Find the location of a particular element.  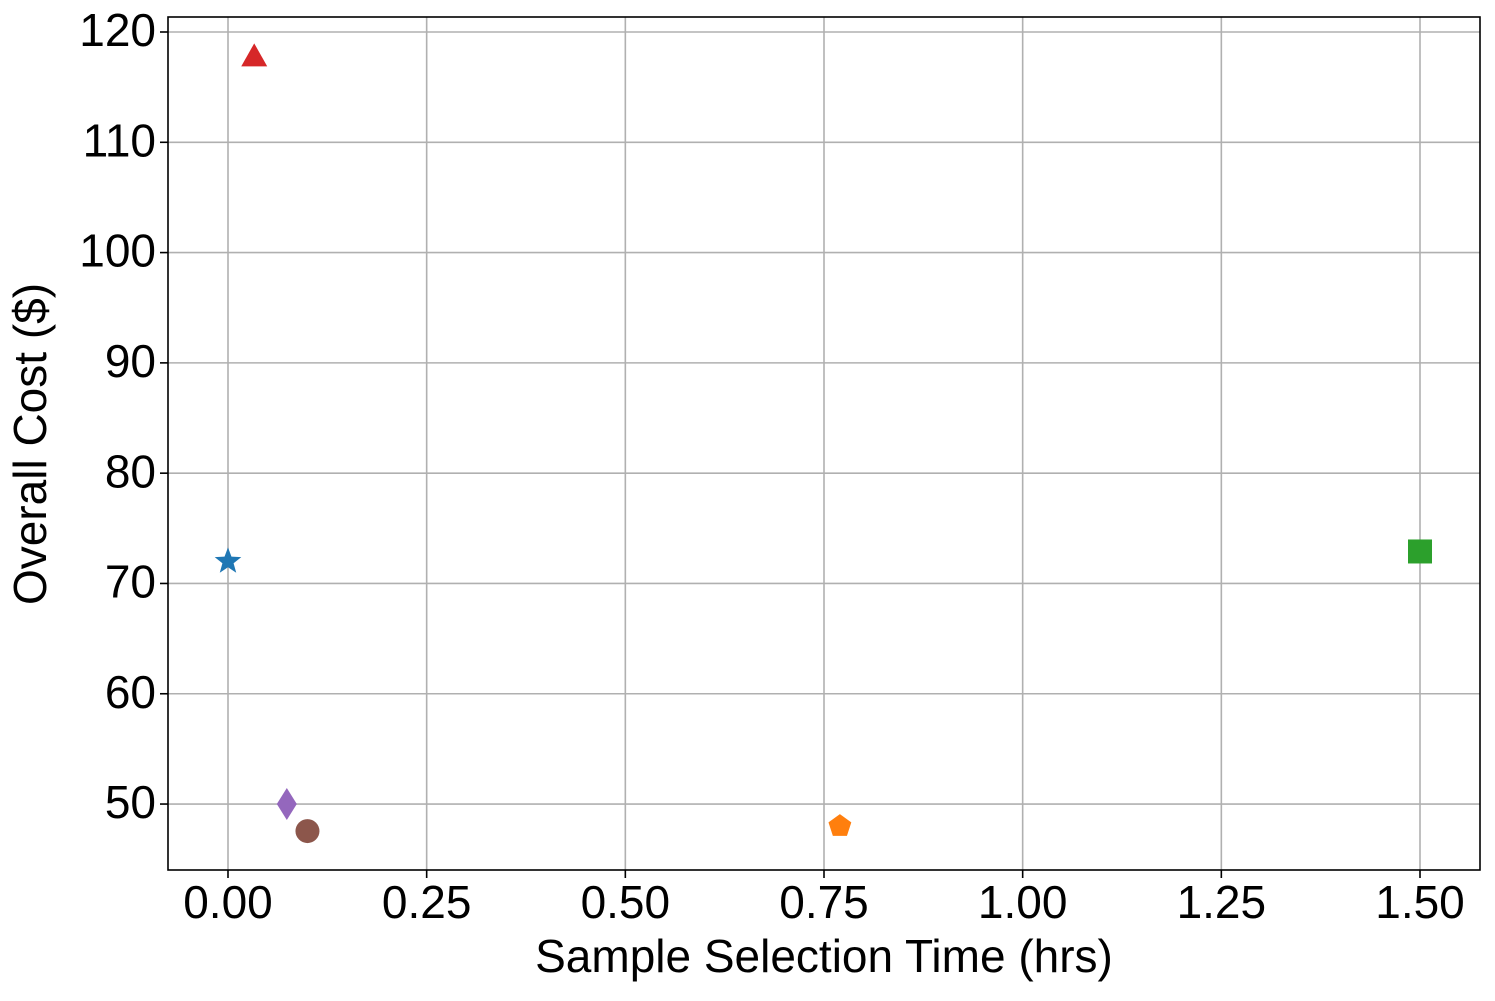

y-axis-label: Overall Cost ($) is located at coordinates (30, 444).